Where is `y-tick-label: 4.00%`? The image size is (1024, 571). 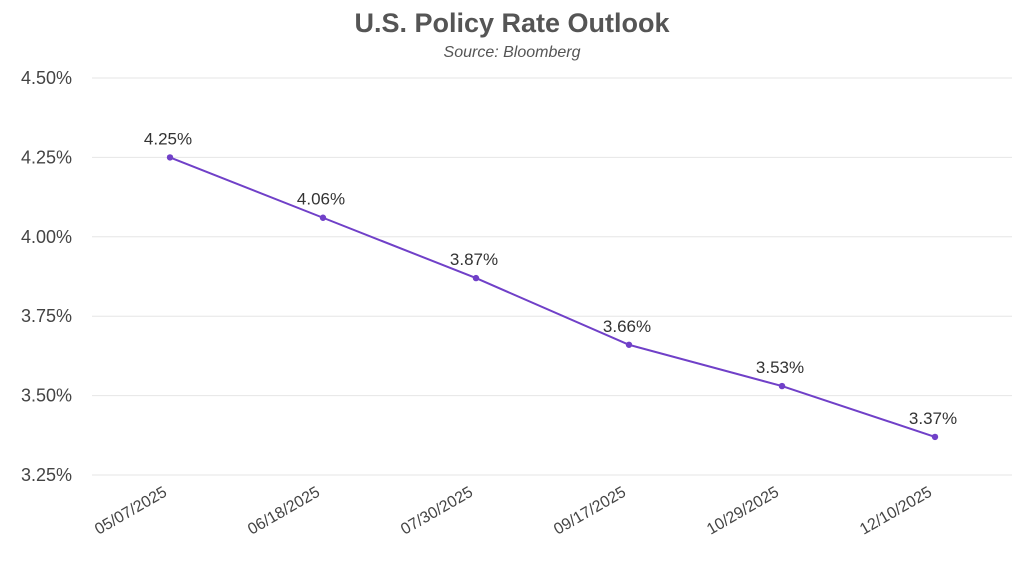
y-tick-label: 4.00% is located at coordinates (46, 237).